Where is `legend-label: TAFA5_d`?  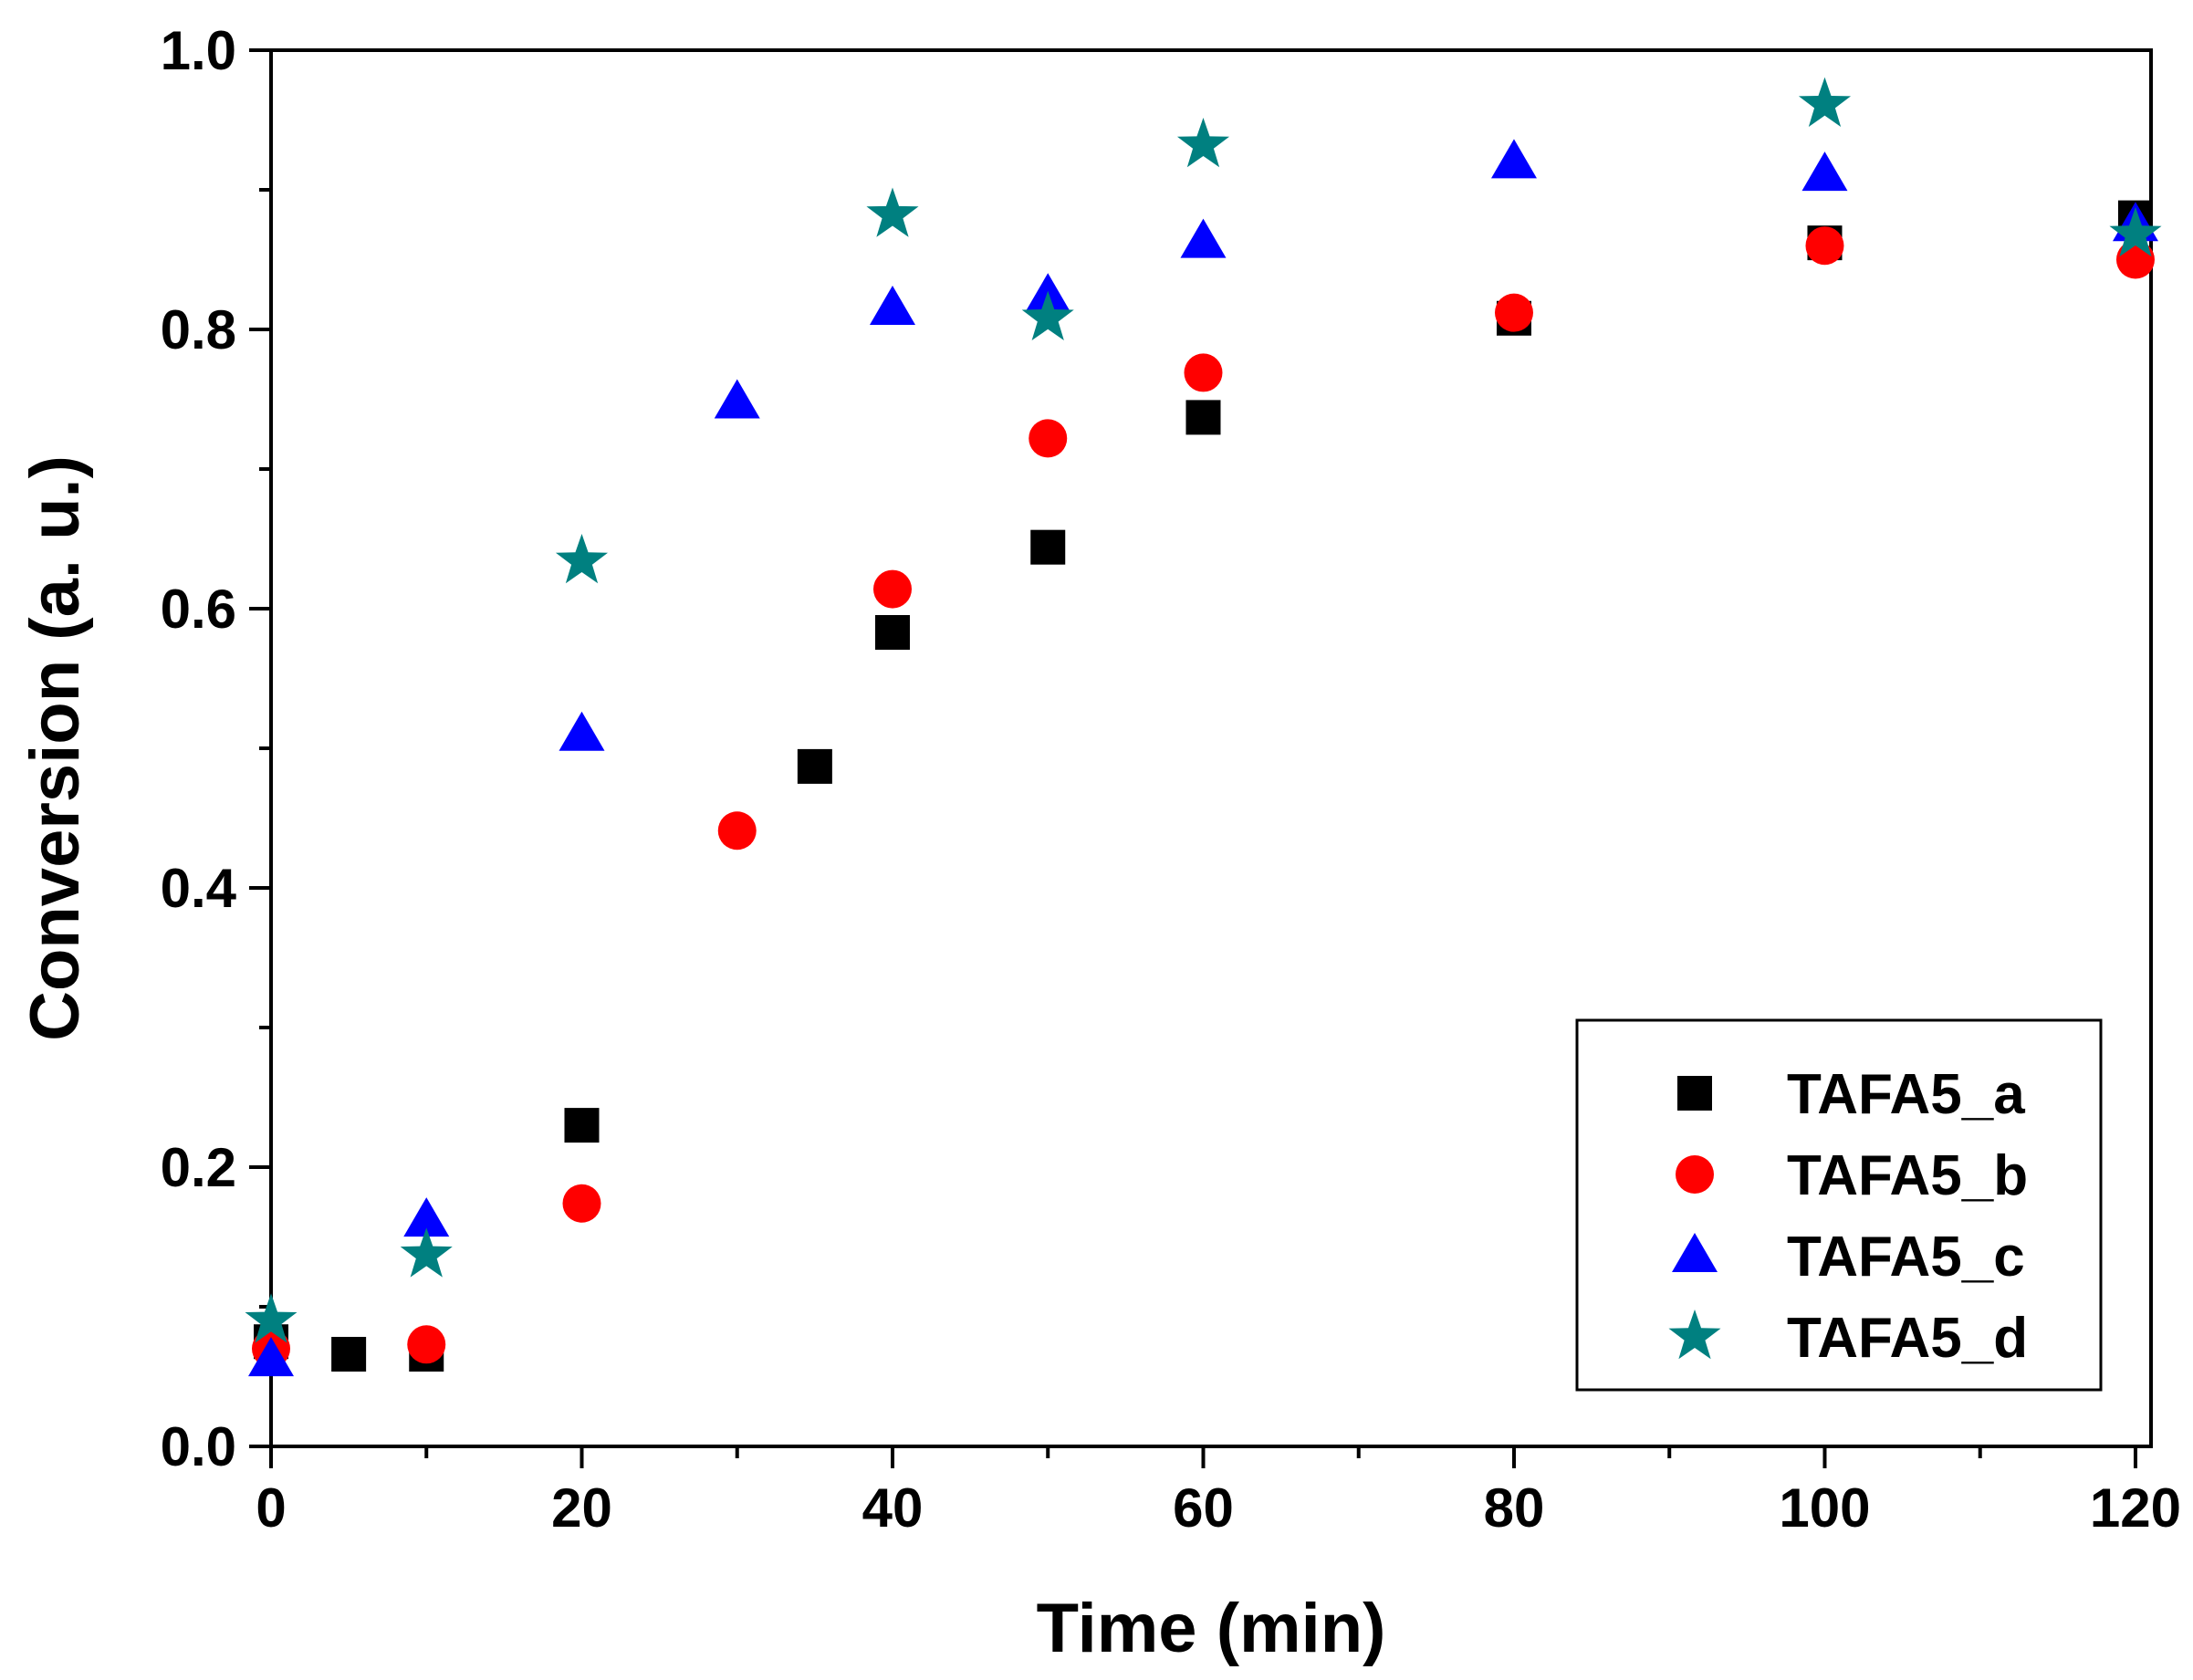
legend-label: TAFA5_d is located at coordinates (1907, 1339).